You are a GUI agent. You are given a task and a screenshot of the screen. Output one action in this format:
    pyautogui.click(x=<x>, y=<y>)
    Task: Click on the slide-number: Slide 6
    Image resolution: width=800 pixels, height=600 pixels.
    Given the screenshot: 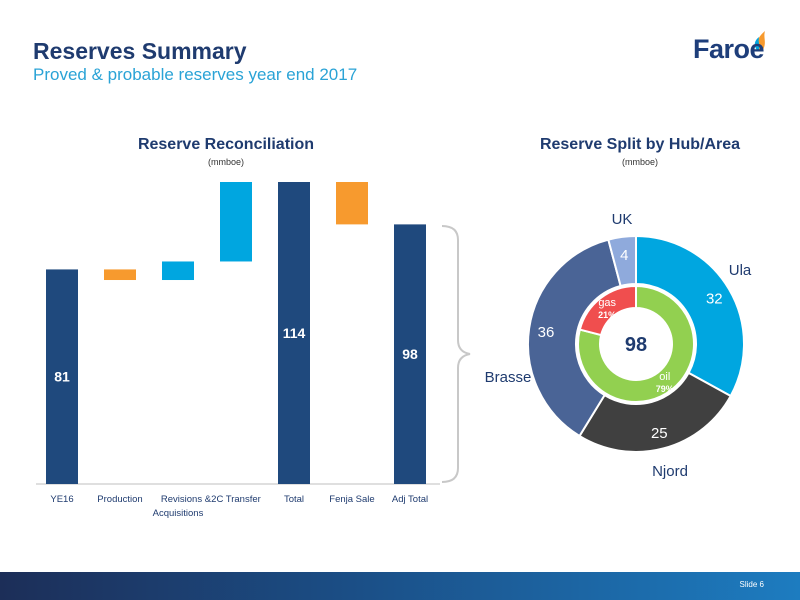 What is the action you would take?
    pyautogui.click(x=751, y=584)
    